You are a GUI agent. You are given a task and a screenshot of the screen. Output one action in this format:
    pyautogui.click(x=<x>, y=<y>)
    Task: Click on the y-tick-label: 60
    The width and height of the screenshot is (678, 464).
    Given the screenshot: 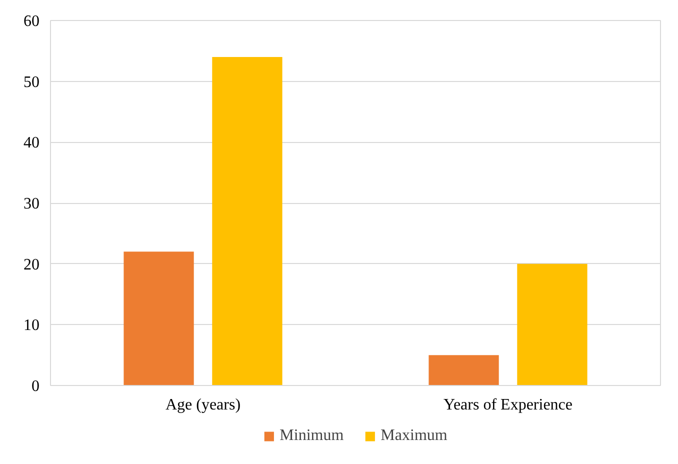 What is the action you would take?
    pyautogui.click(x=32, y=21)
    